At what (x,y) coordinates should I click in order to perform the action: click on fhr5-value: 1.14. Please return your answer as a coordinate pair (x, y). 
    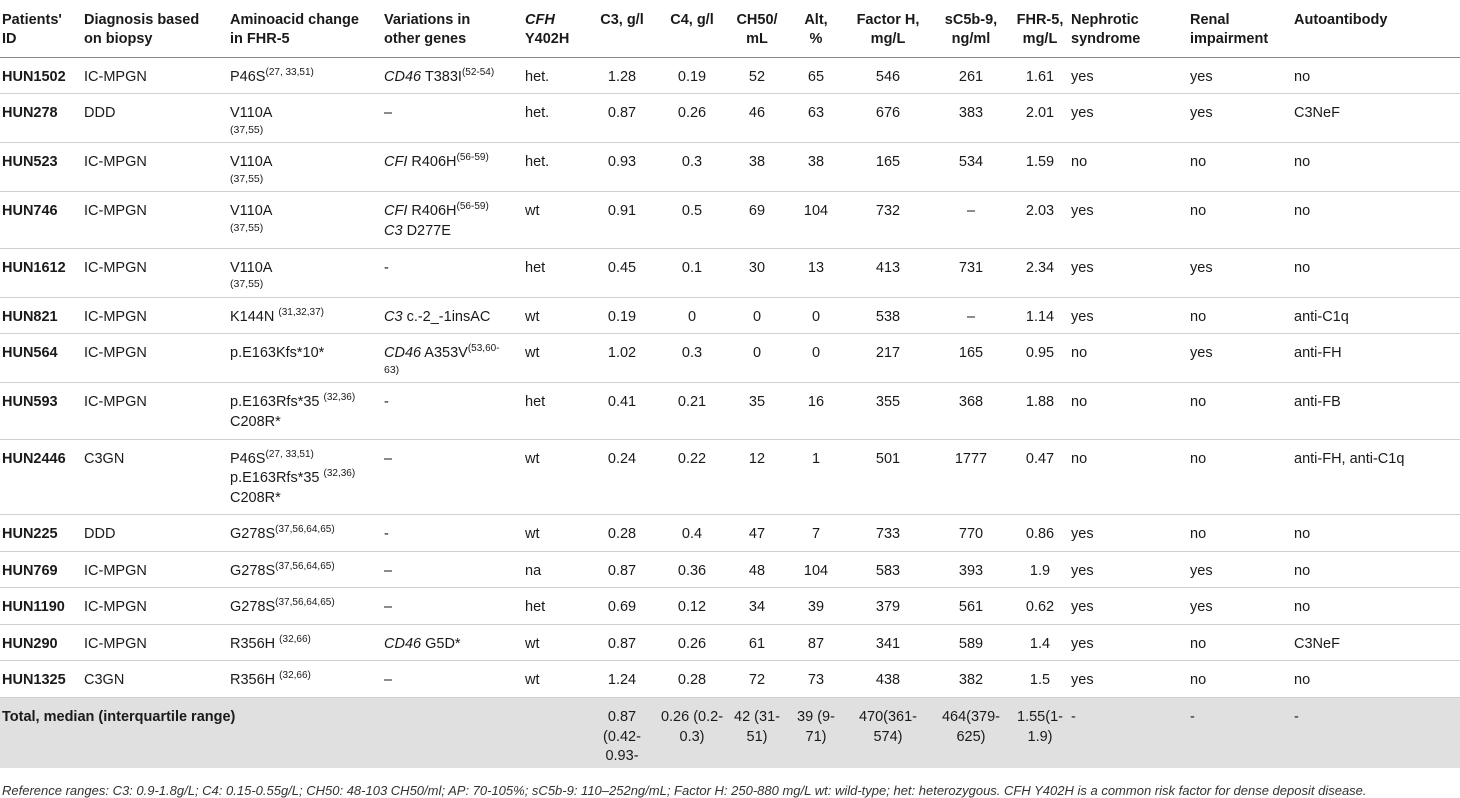
    Looking at the image, I should click on (1040, 316).